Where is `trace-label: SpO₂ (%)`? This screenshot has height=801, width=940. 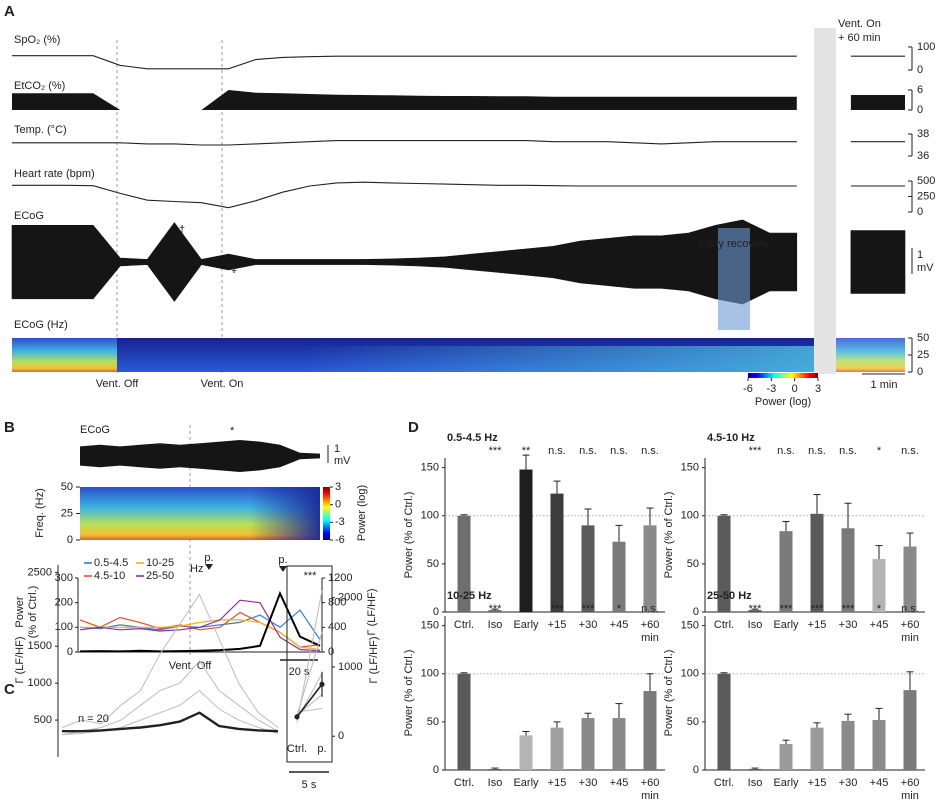 trace-label: SpO₂ (%) is located at coordinates (37, 40).